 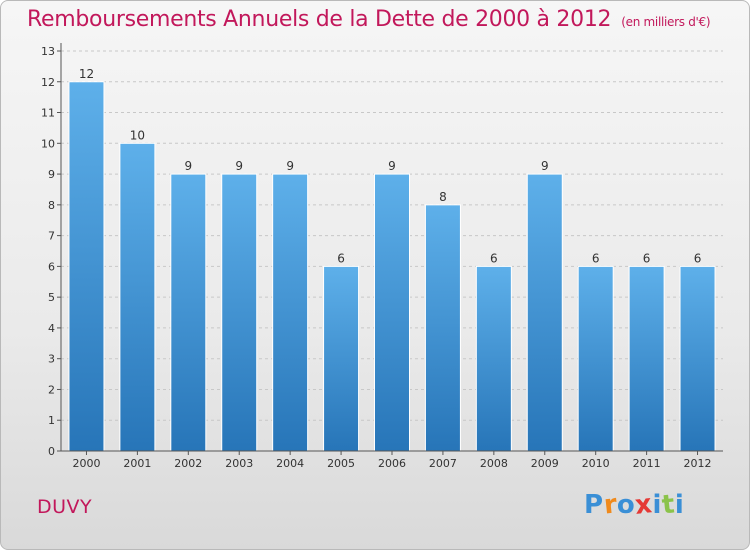 I want to click on x-tick-label: 2006, so click(x=392, y=463).